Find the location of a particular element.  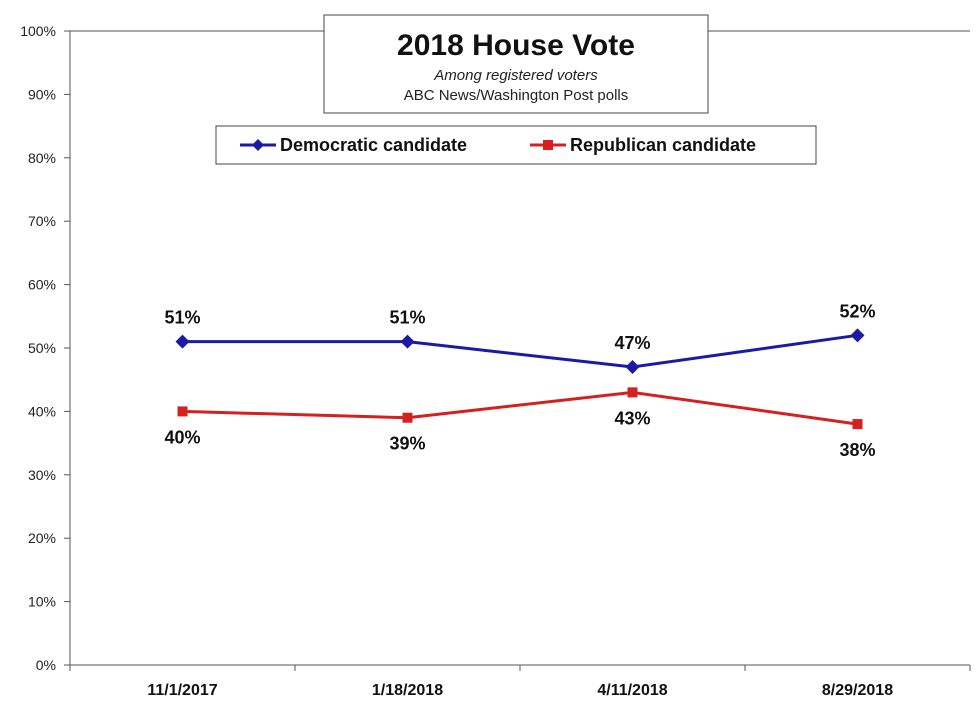

y-tick-label: 80% is located at coordinates (42, 158).